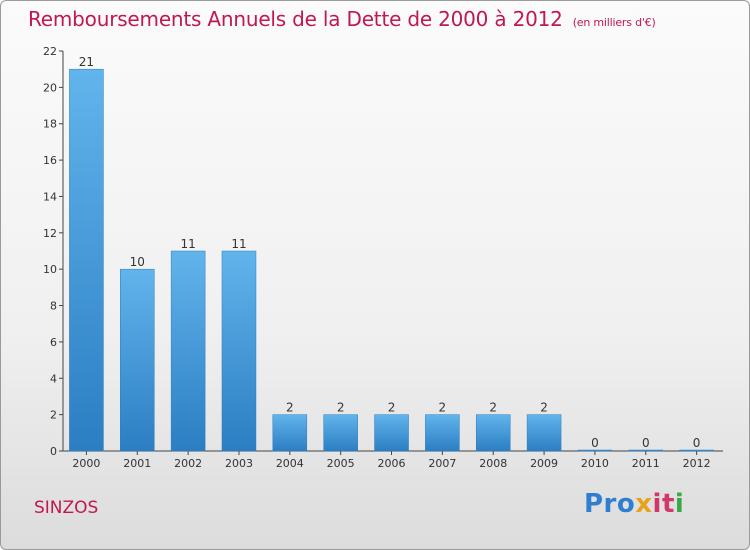 The image size is (750, 550). Describe the element at coordinates (50, 196) in the screenshot. I see `y-tick-label: 14` at that location.